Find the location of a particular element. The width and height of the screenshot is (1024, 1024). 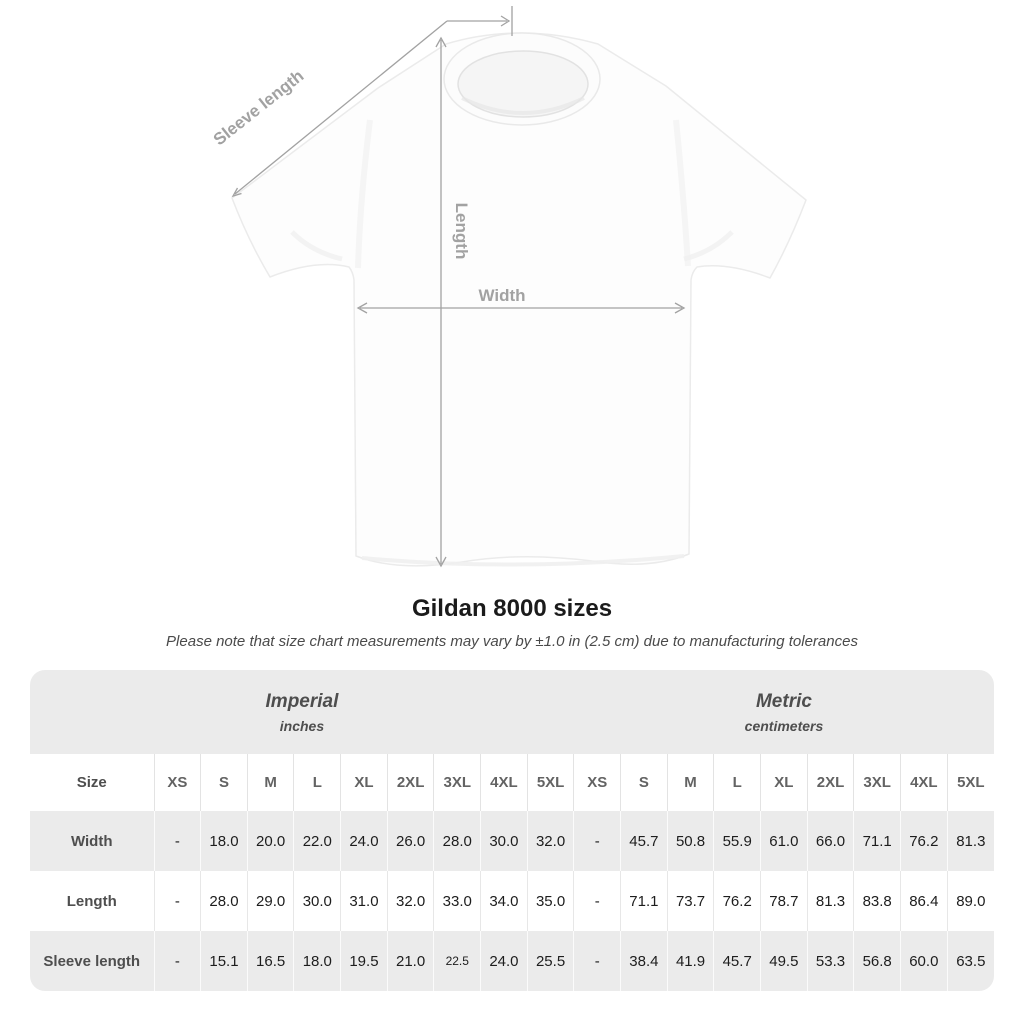

measurement-cell: 38.4 is located at coordinates (644, 961).